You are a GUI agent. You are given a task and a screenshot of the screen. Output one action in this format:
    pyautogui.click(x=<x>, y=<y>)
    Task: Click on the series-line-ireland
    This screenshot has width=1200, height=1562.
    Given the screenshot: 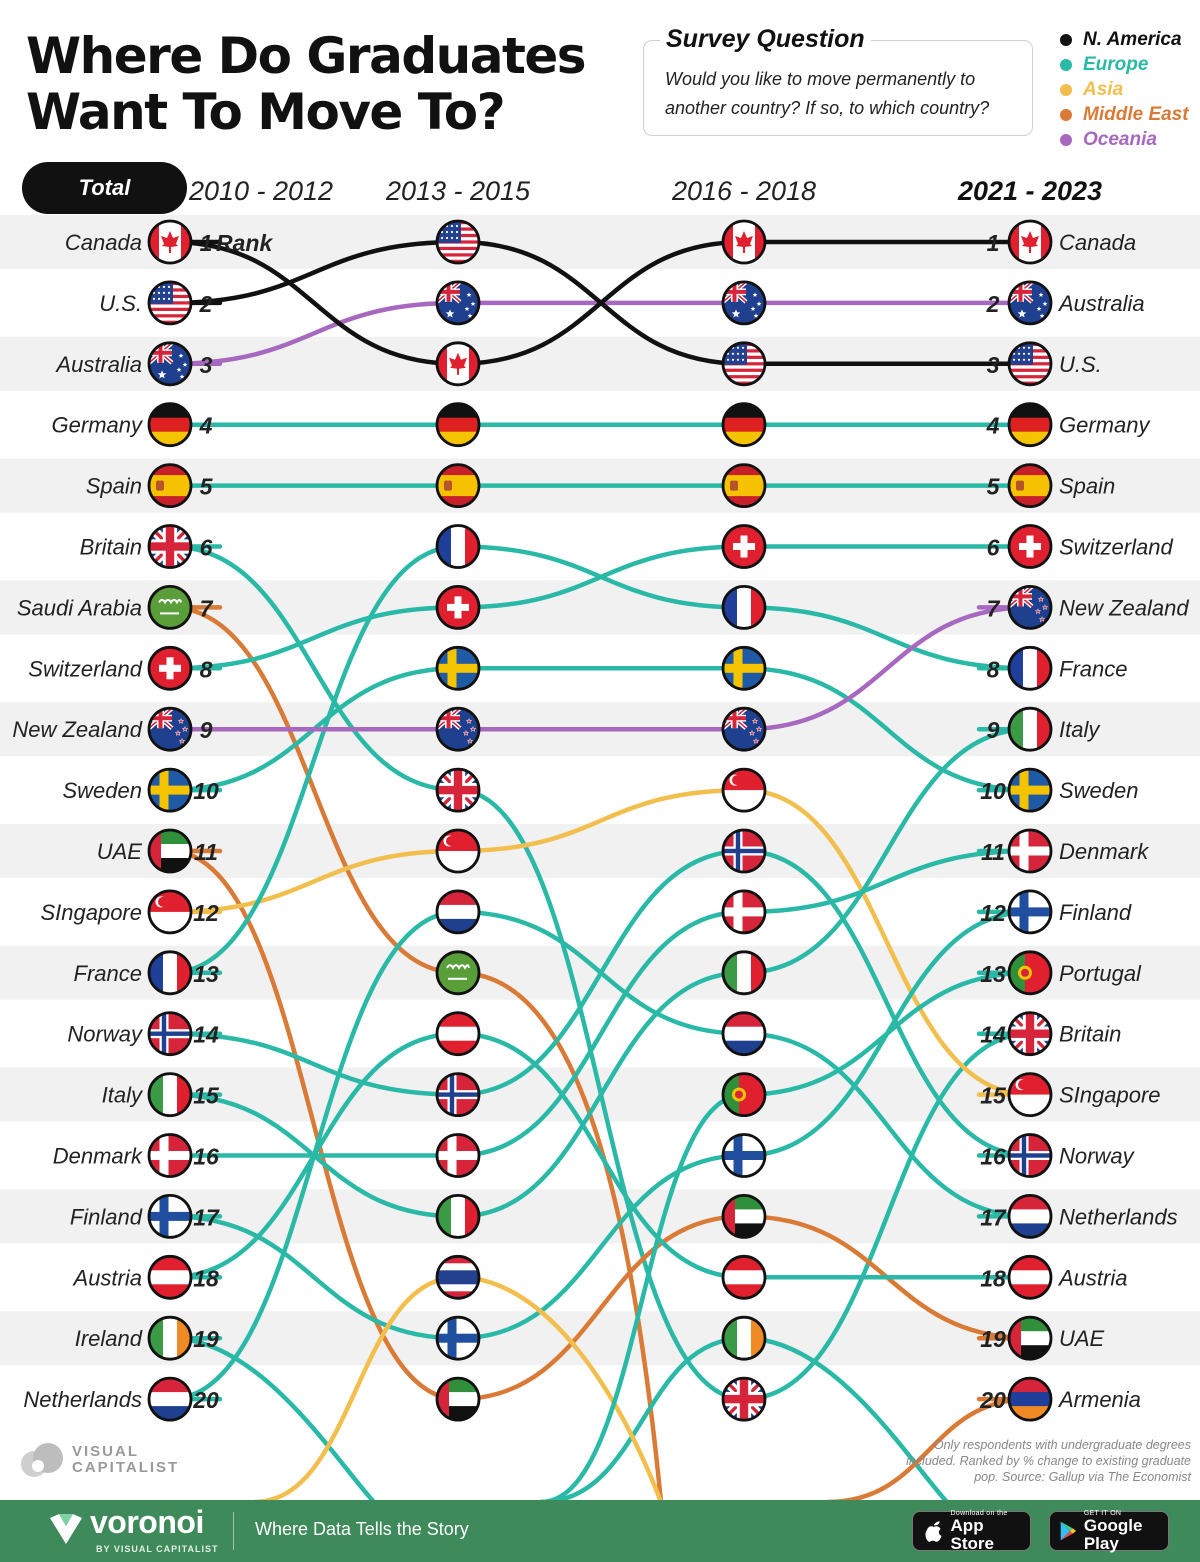 What is the action you would take?
    pyautogui.click(x=558, y=1417)
    